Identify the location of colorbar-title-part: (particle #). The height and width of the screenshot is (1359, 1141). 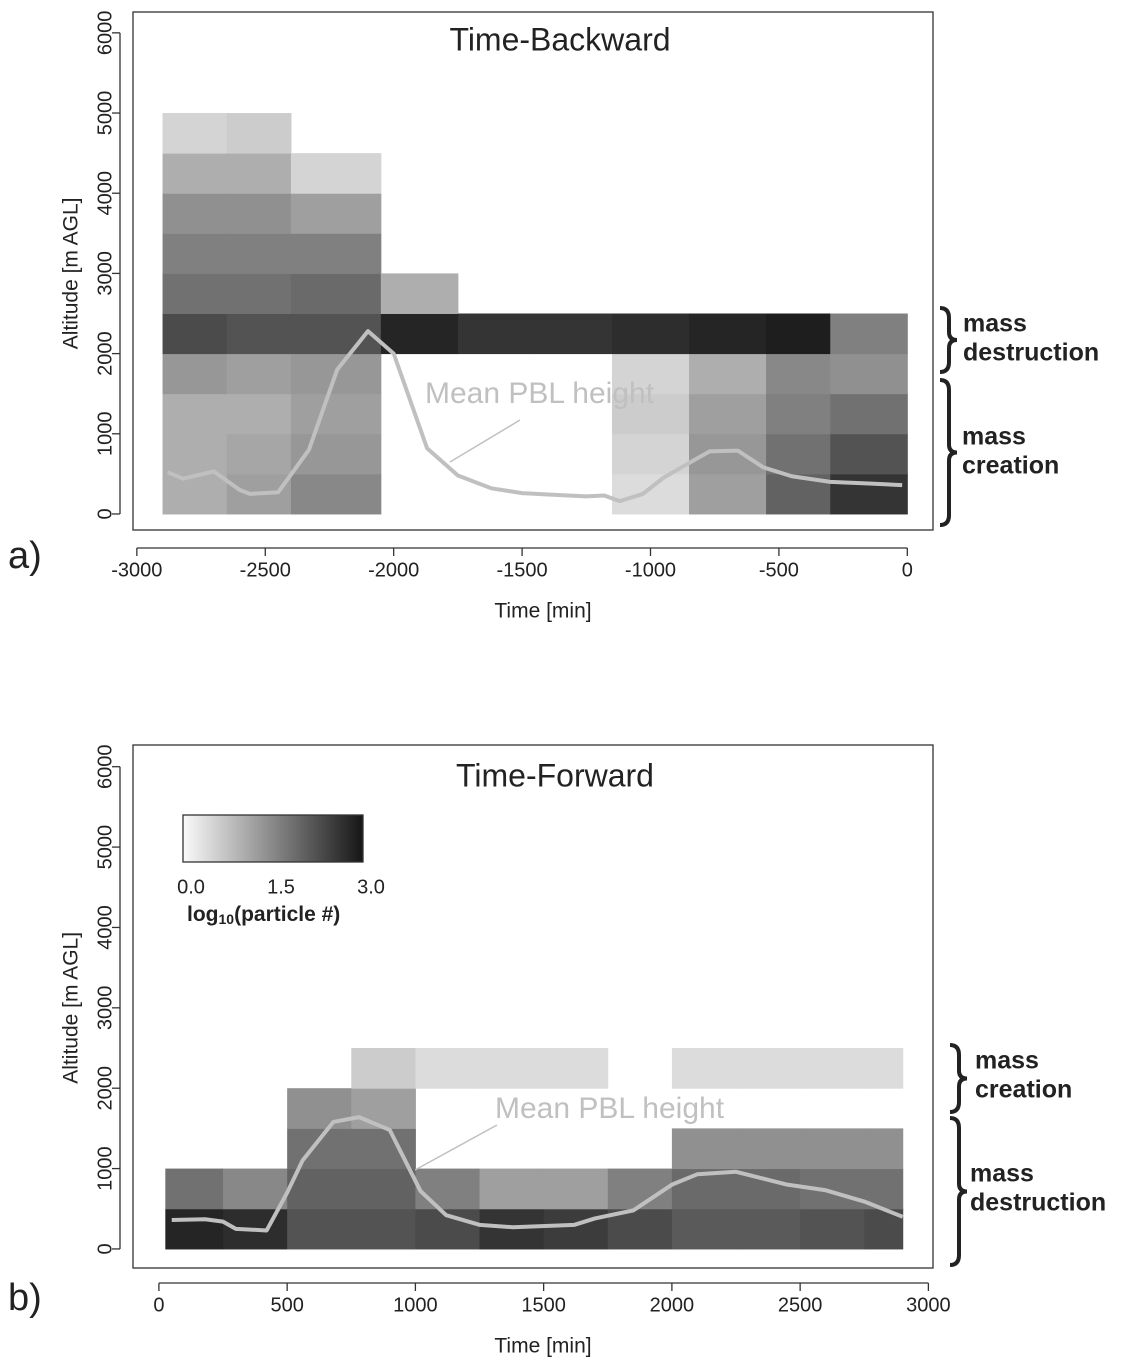
(287, 914).